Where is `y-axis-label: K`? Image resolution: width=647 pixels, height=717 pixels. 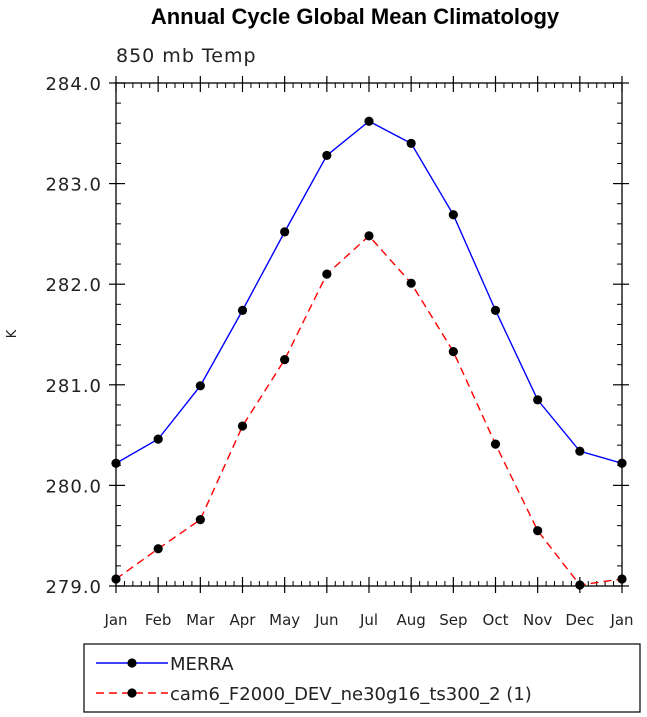 y-axis-label: K is located at coordinates (12, 333).